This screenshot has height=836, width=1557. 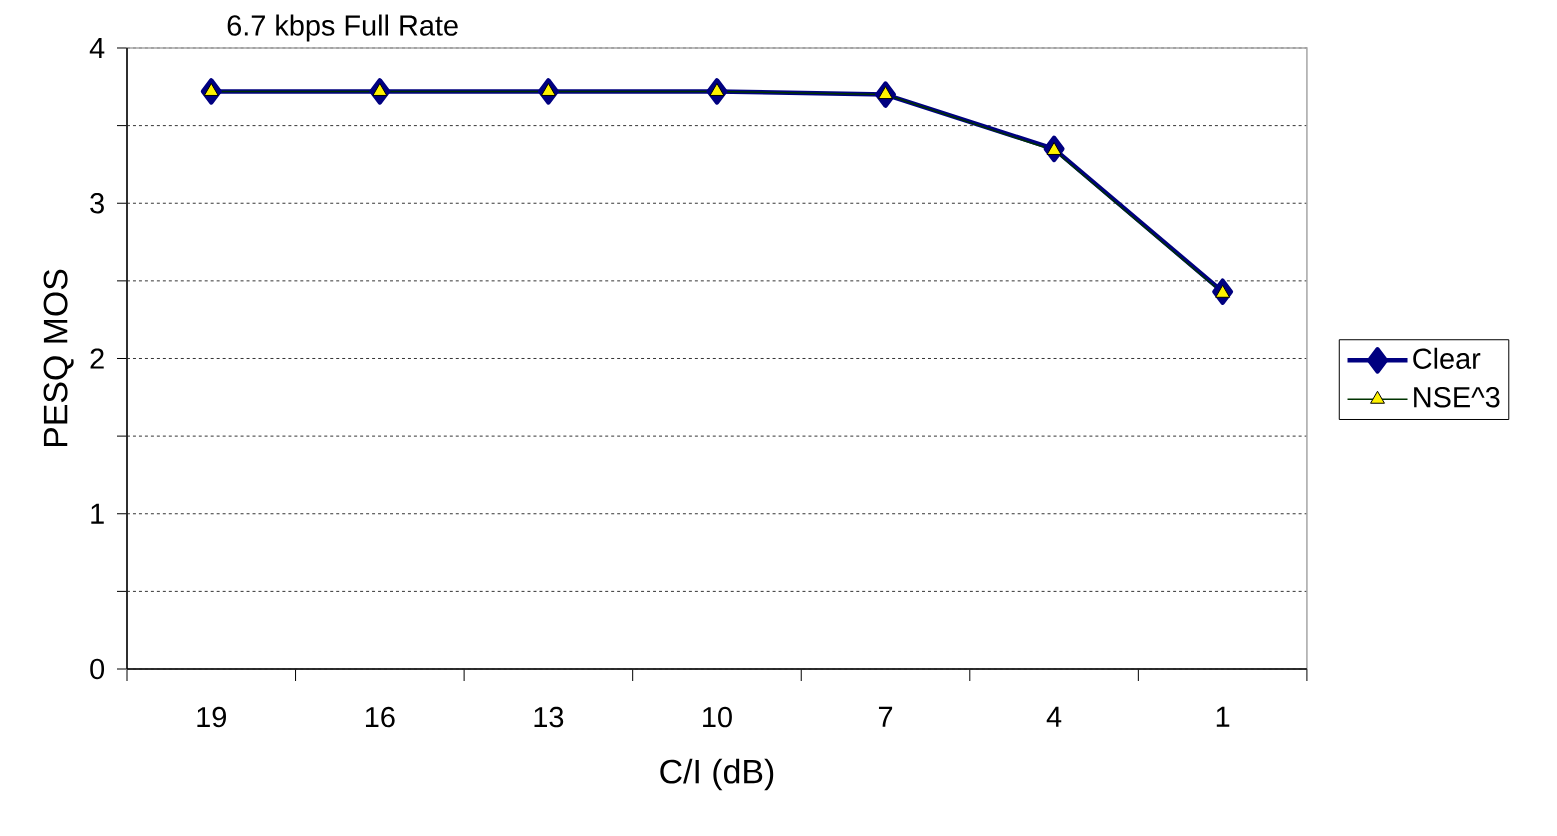 What do you see at coordinates (342, 28) in the screenshot?
I see `chart-title: 6.7 kbps Full Rate` at bounding box center [342, 28].